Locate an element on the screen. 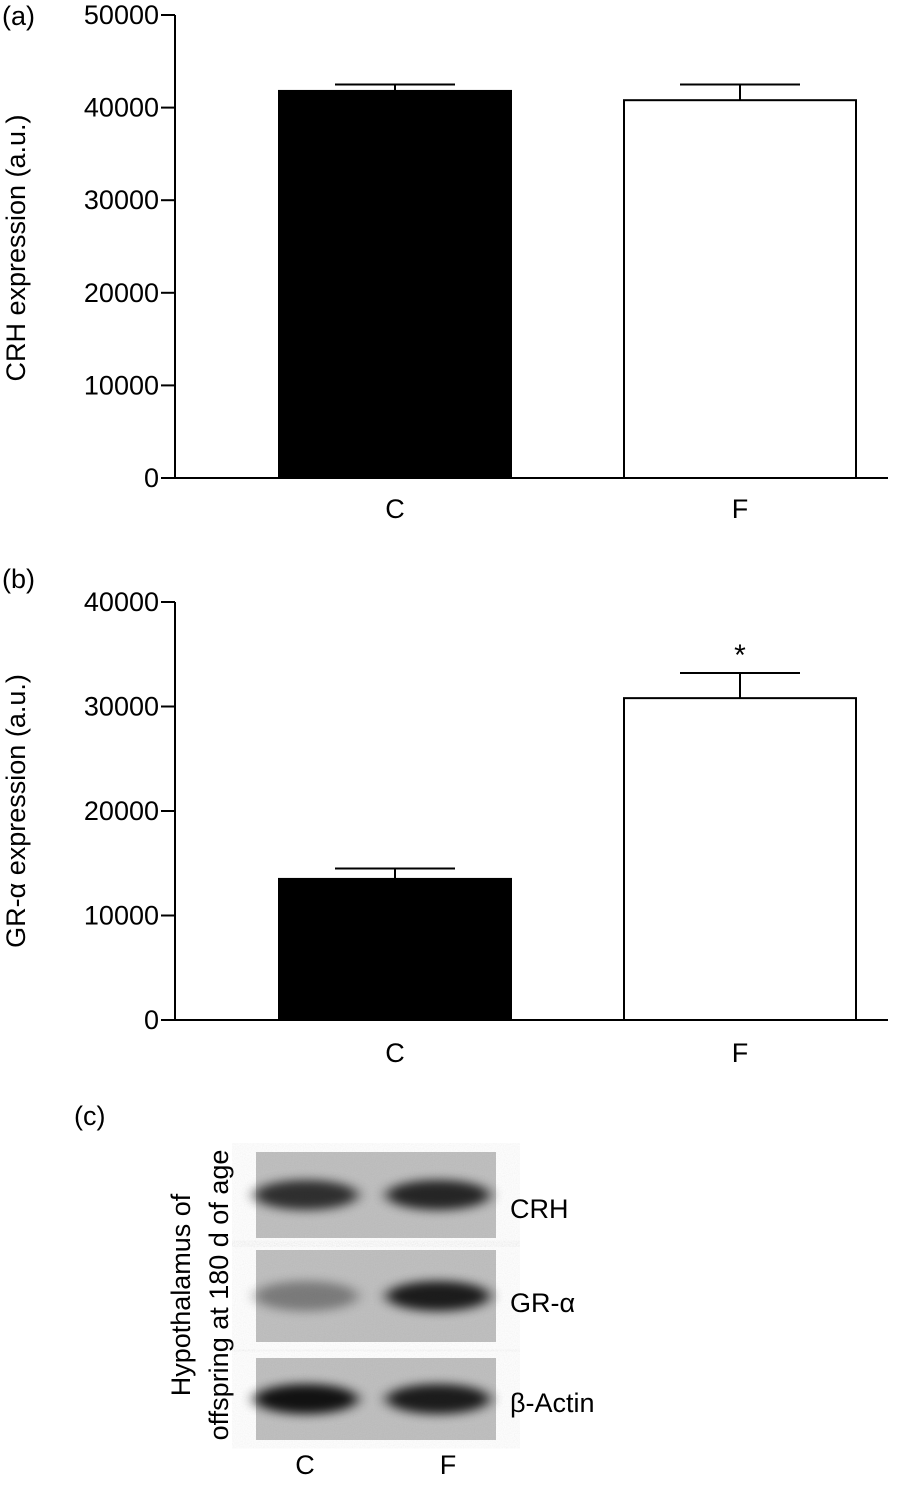 This screenshot has height=1486, width=911. blot-side-label-line1: Hypothalamus of is located at coordinates (181, 1294).